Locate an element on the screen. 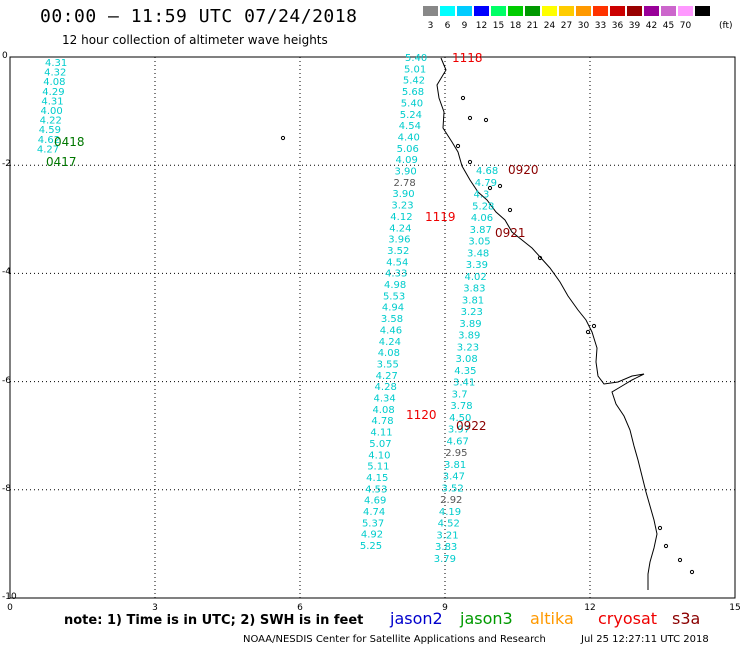  scale-label: 18 is located at coordinates (515, 26).